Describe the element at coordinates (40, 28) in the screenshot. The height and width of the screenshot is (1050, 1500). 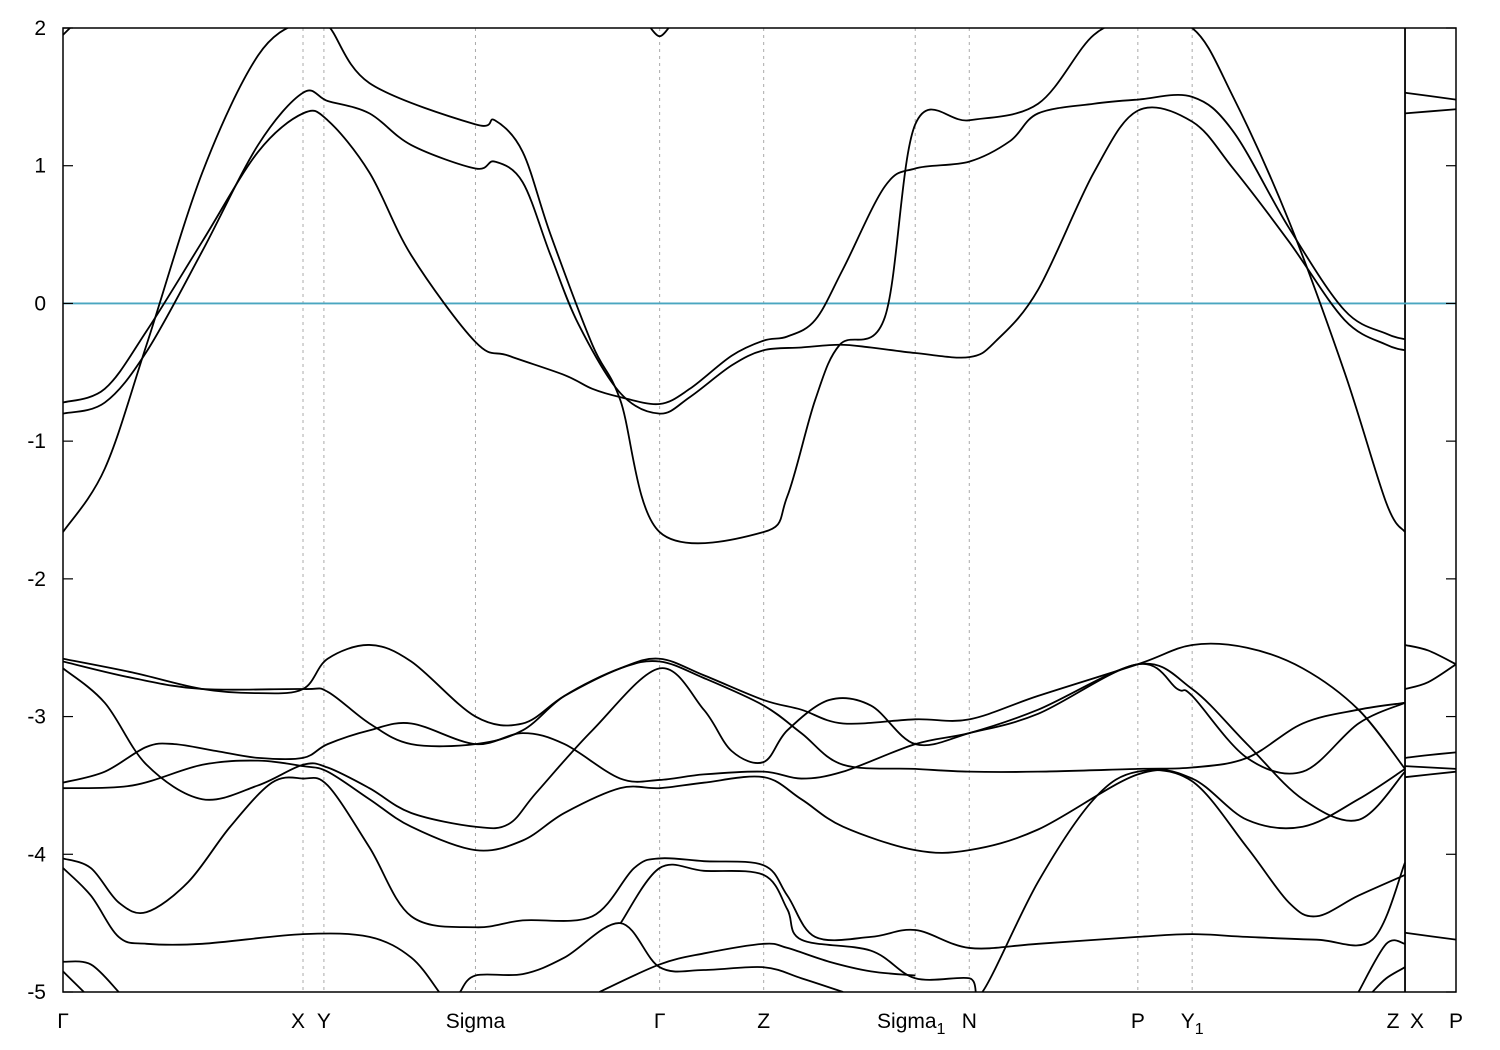
I see `y-tick-label: 2` at that location.